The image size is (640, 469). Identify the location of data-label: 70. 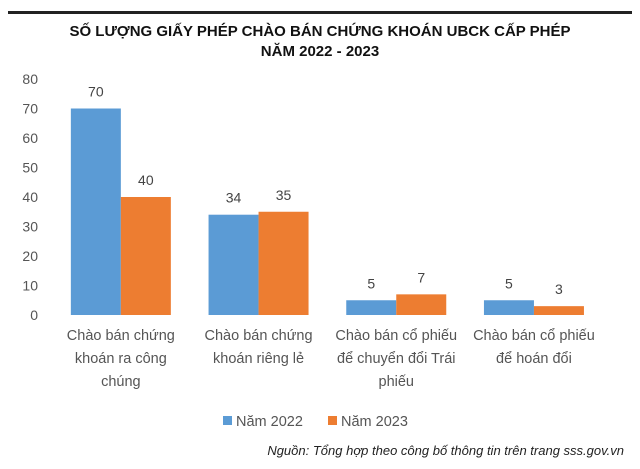
(96, 92).